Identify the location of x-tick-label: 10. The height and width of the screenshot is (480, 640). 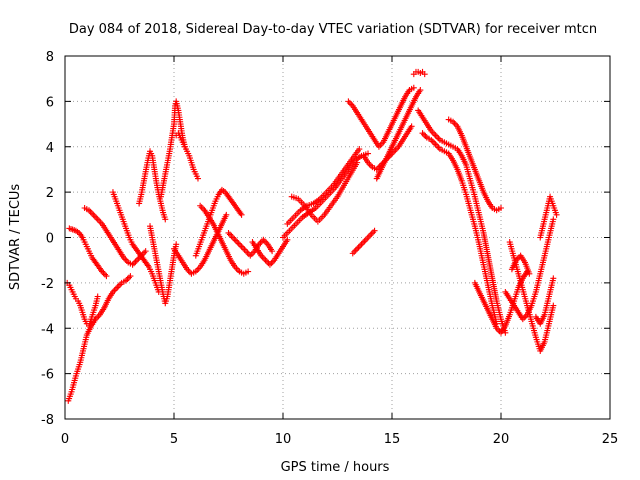
(283, 439).